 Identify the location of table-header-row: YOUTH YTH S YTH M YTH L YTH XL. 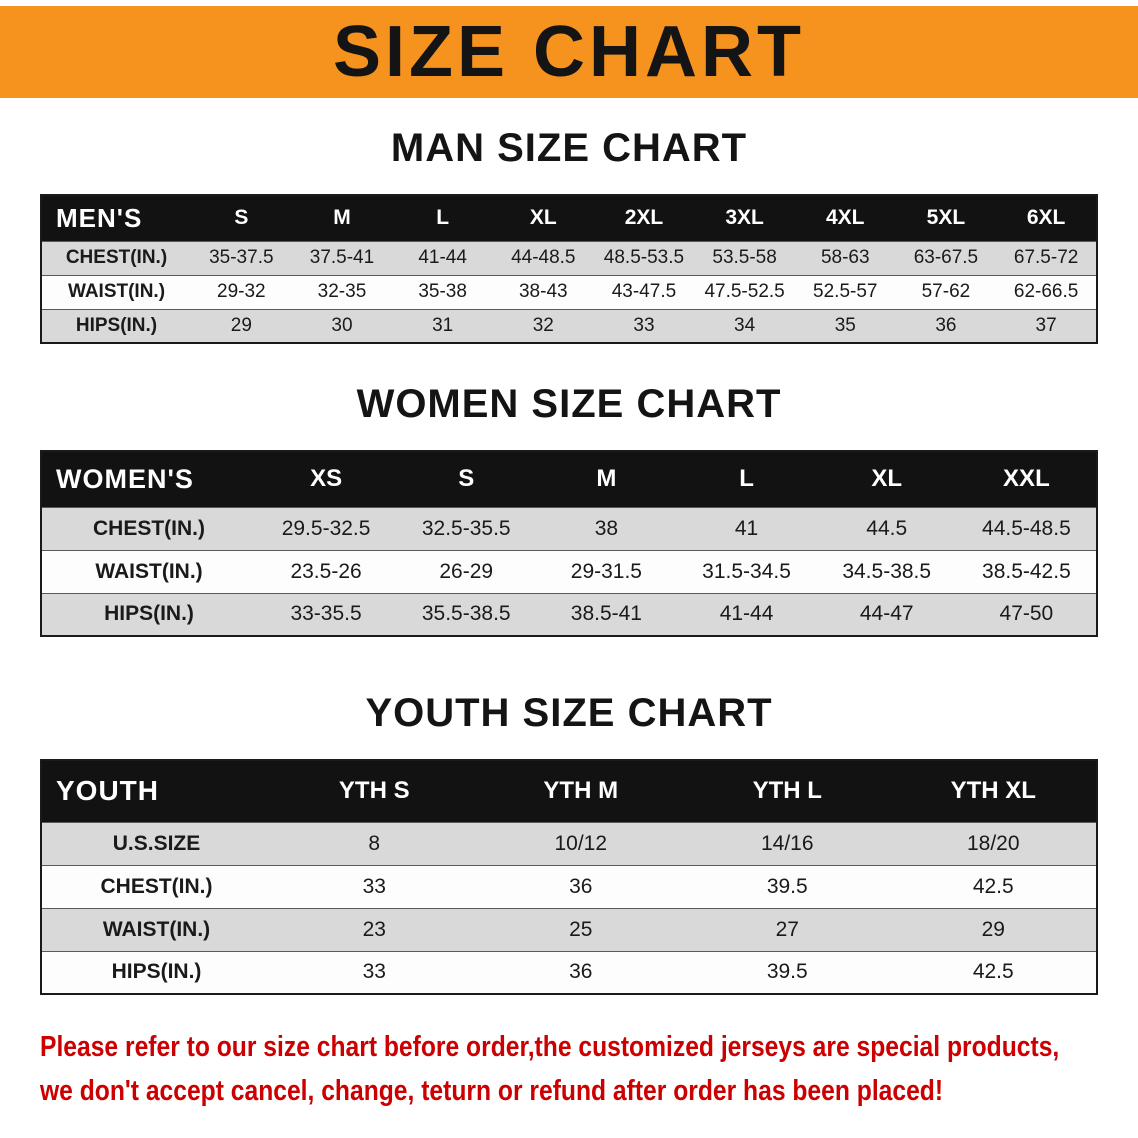
(569, 791).